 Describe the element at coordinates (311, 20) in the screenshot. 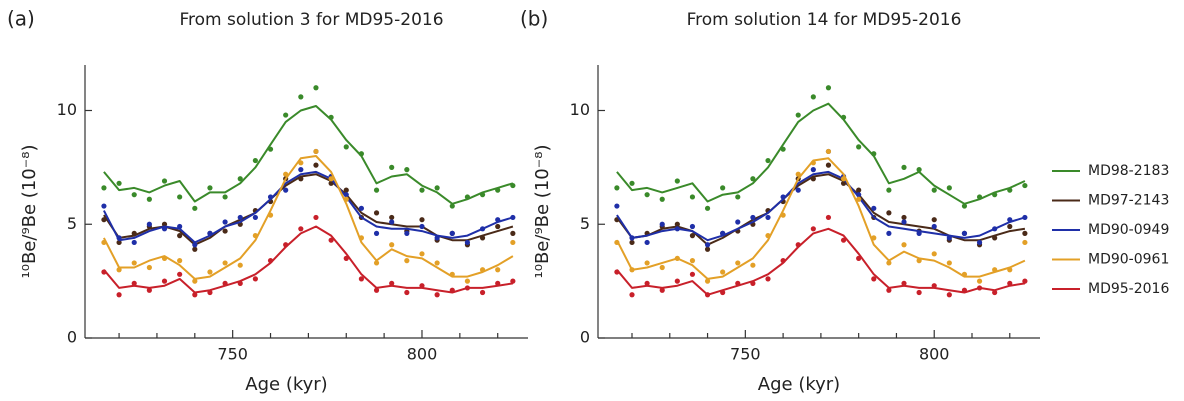

I see `chart-title: From solution 3 for MD95-2016` at that location.